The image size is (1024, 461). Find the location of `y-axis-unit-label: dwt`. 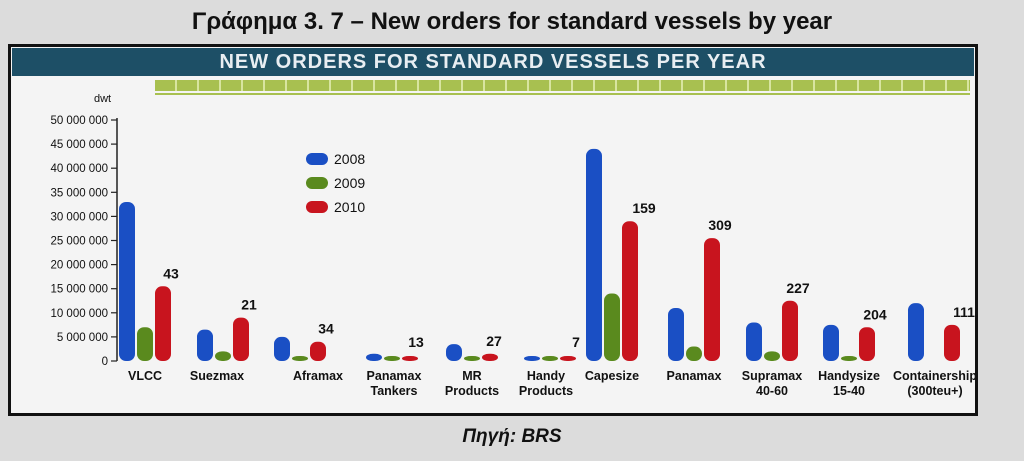

y-axis-unit-label: dwt is located at coordinates (102, 99).